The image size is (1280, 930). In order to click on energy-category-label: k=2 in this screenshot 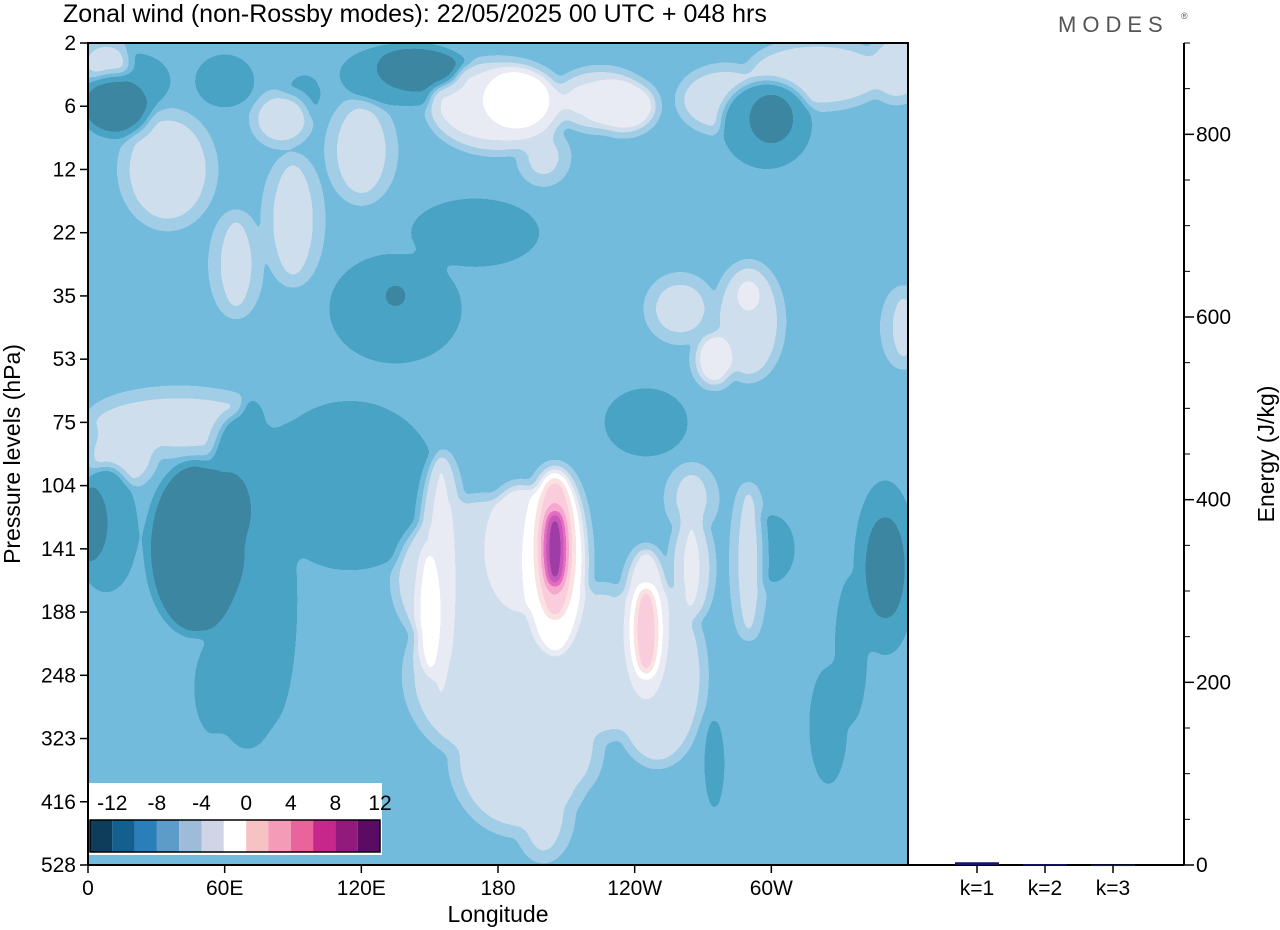, I will do `click(1045, 888)`.